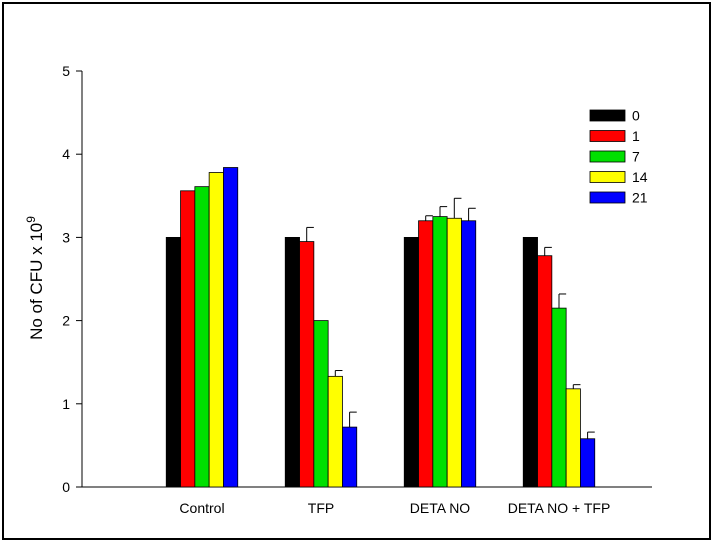 The width and height of the screenshot is (716, 544). I want to click on bar-0-control, so click(173, 362).